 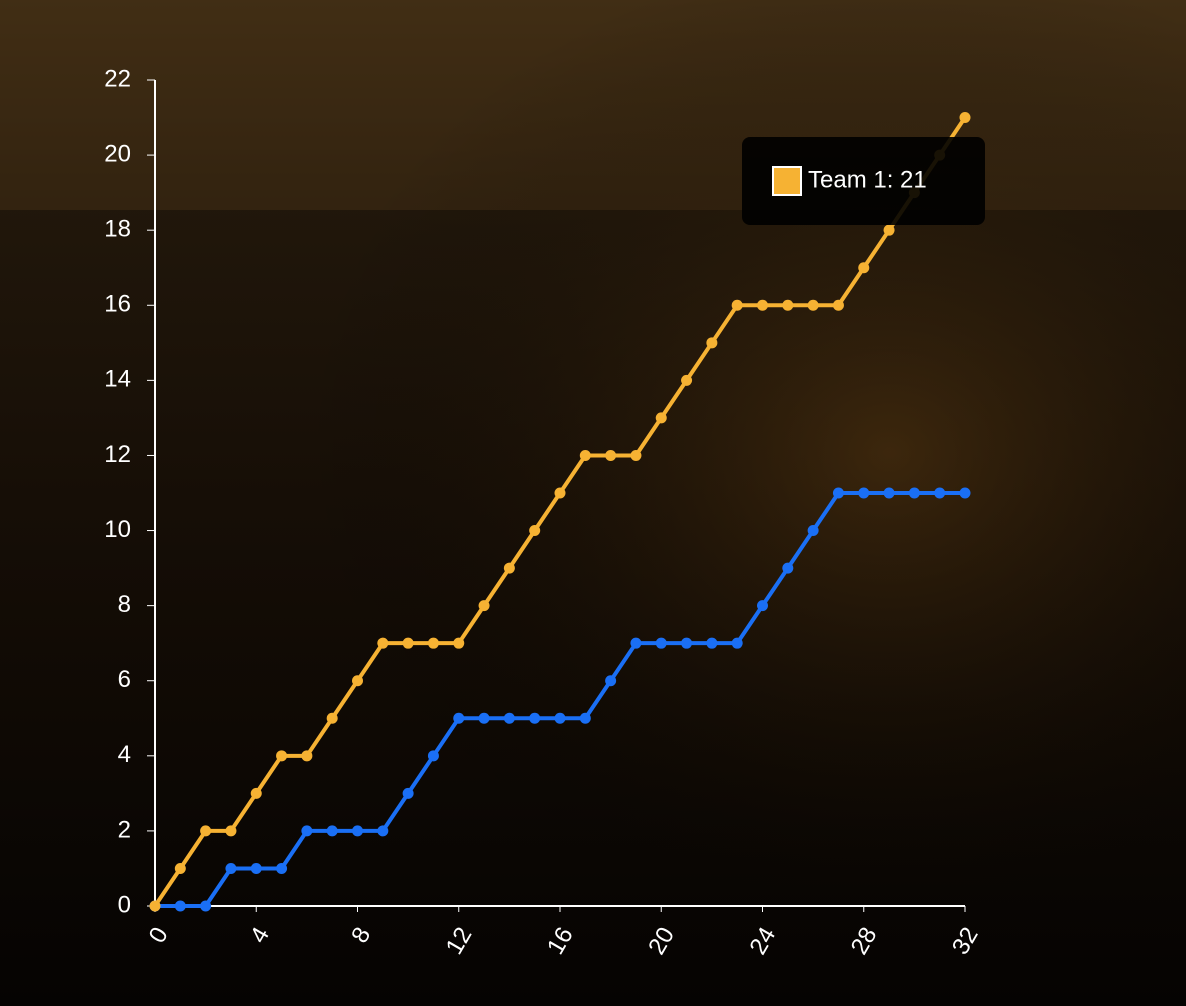 What do you see at coordinates (124, 754) in the screenshot?
I see `y-tick-label: 4` at bounding box center [124, 754].